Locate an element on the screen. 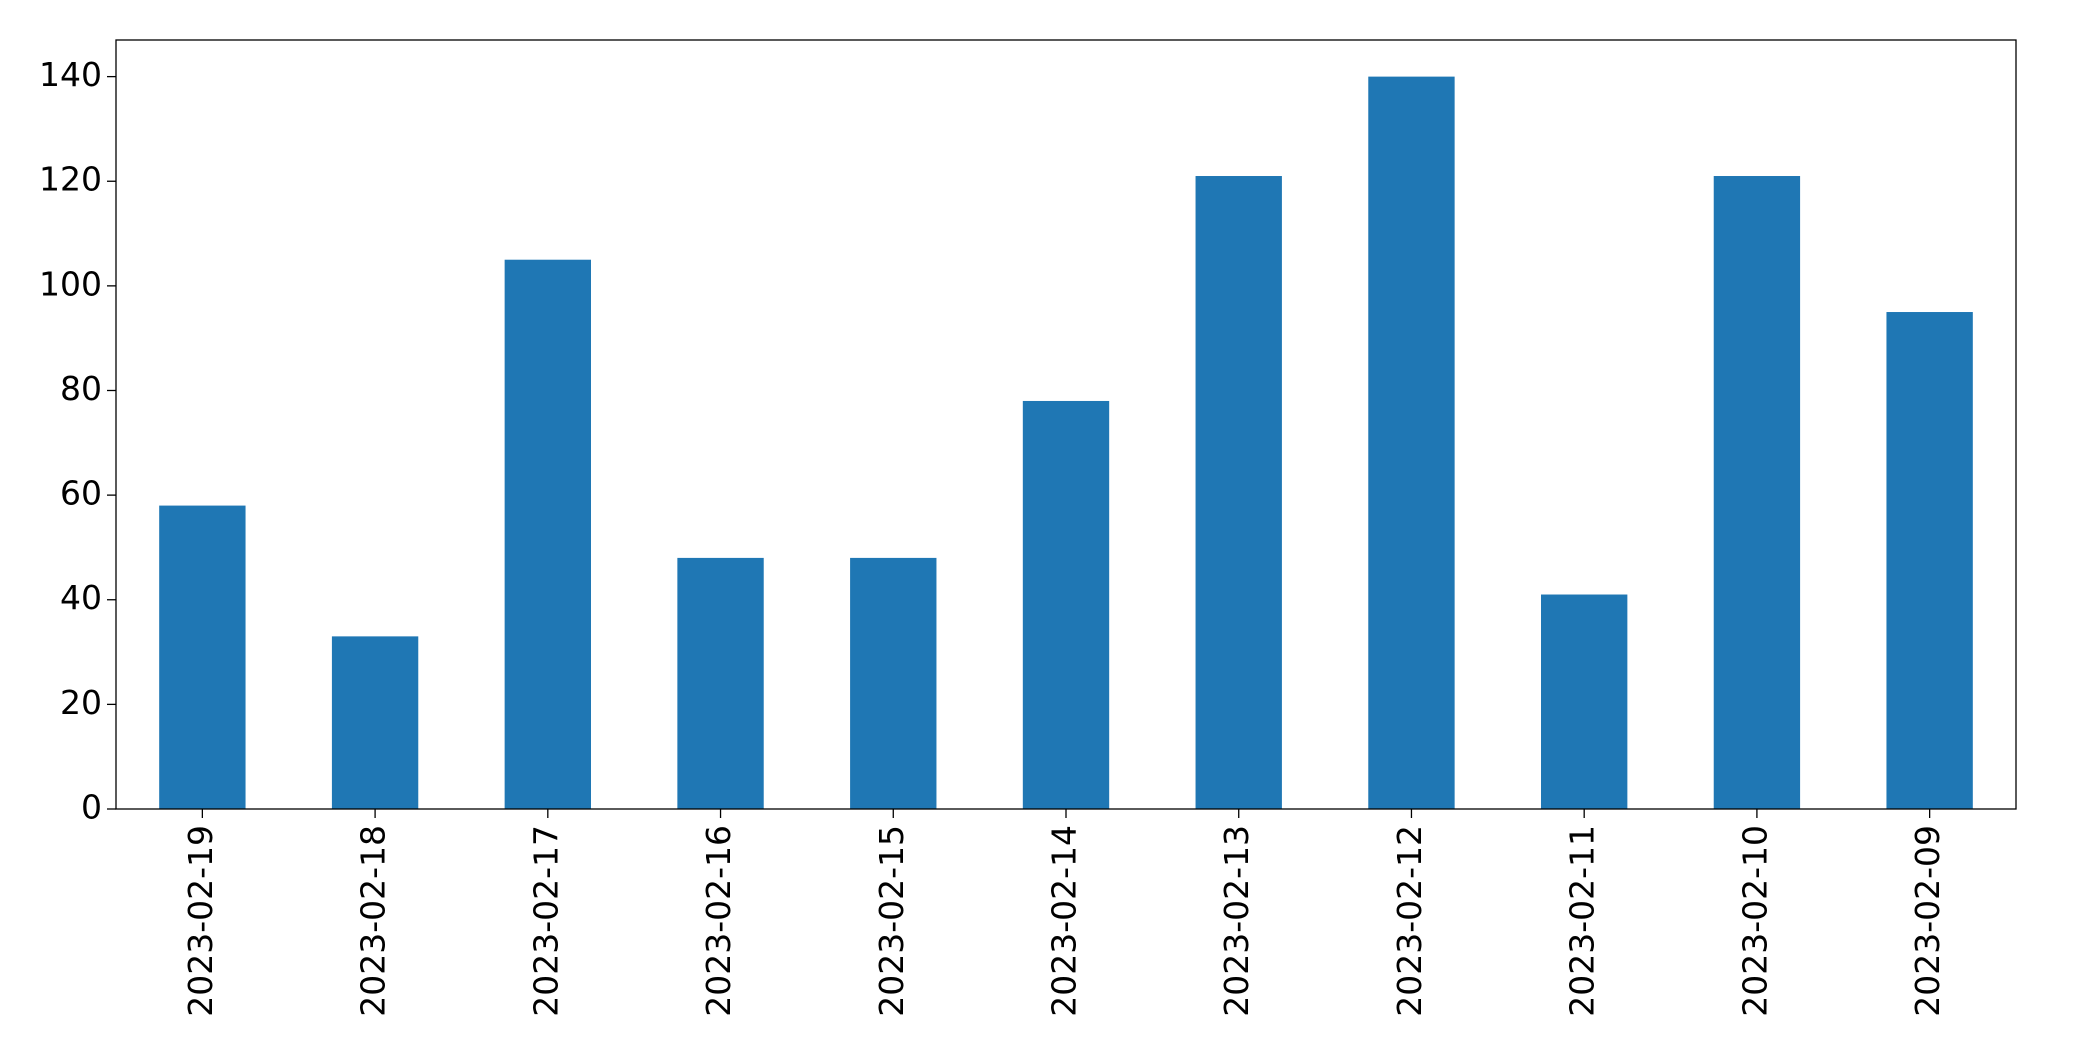 This screenshot has height=1061, width=2093. y-tick-label: 140 is located at coordinates (70, 74).